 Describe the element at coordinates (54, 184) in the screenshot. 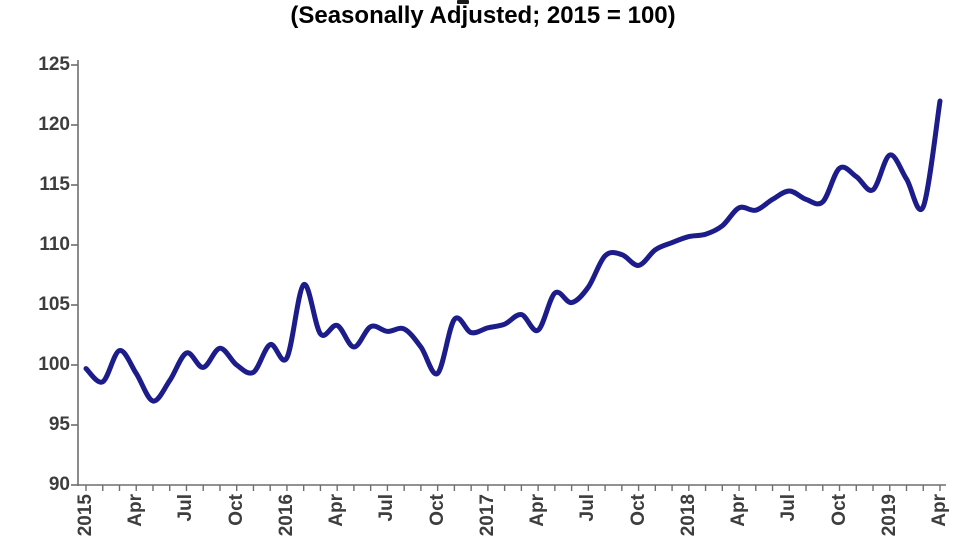

I see `y-tick-label: 115` at that location.